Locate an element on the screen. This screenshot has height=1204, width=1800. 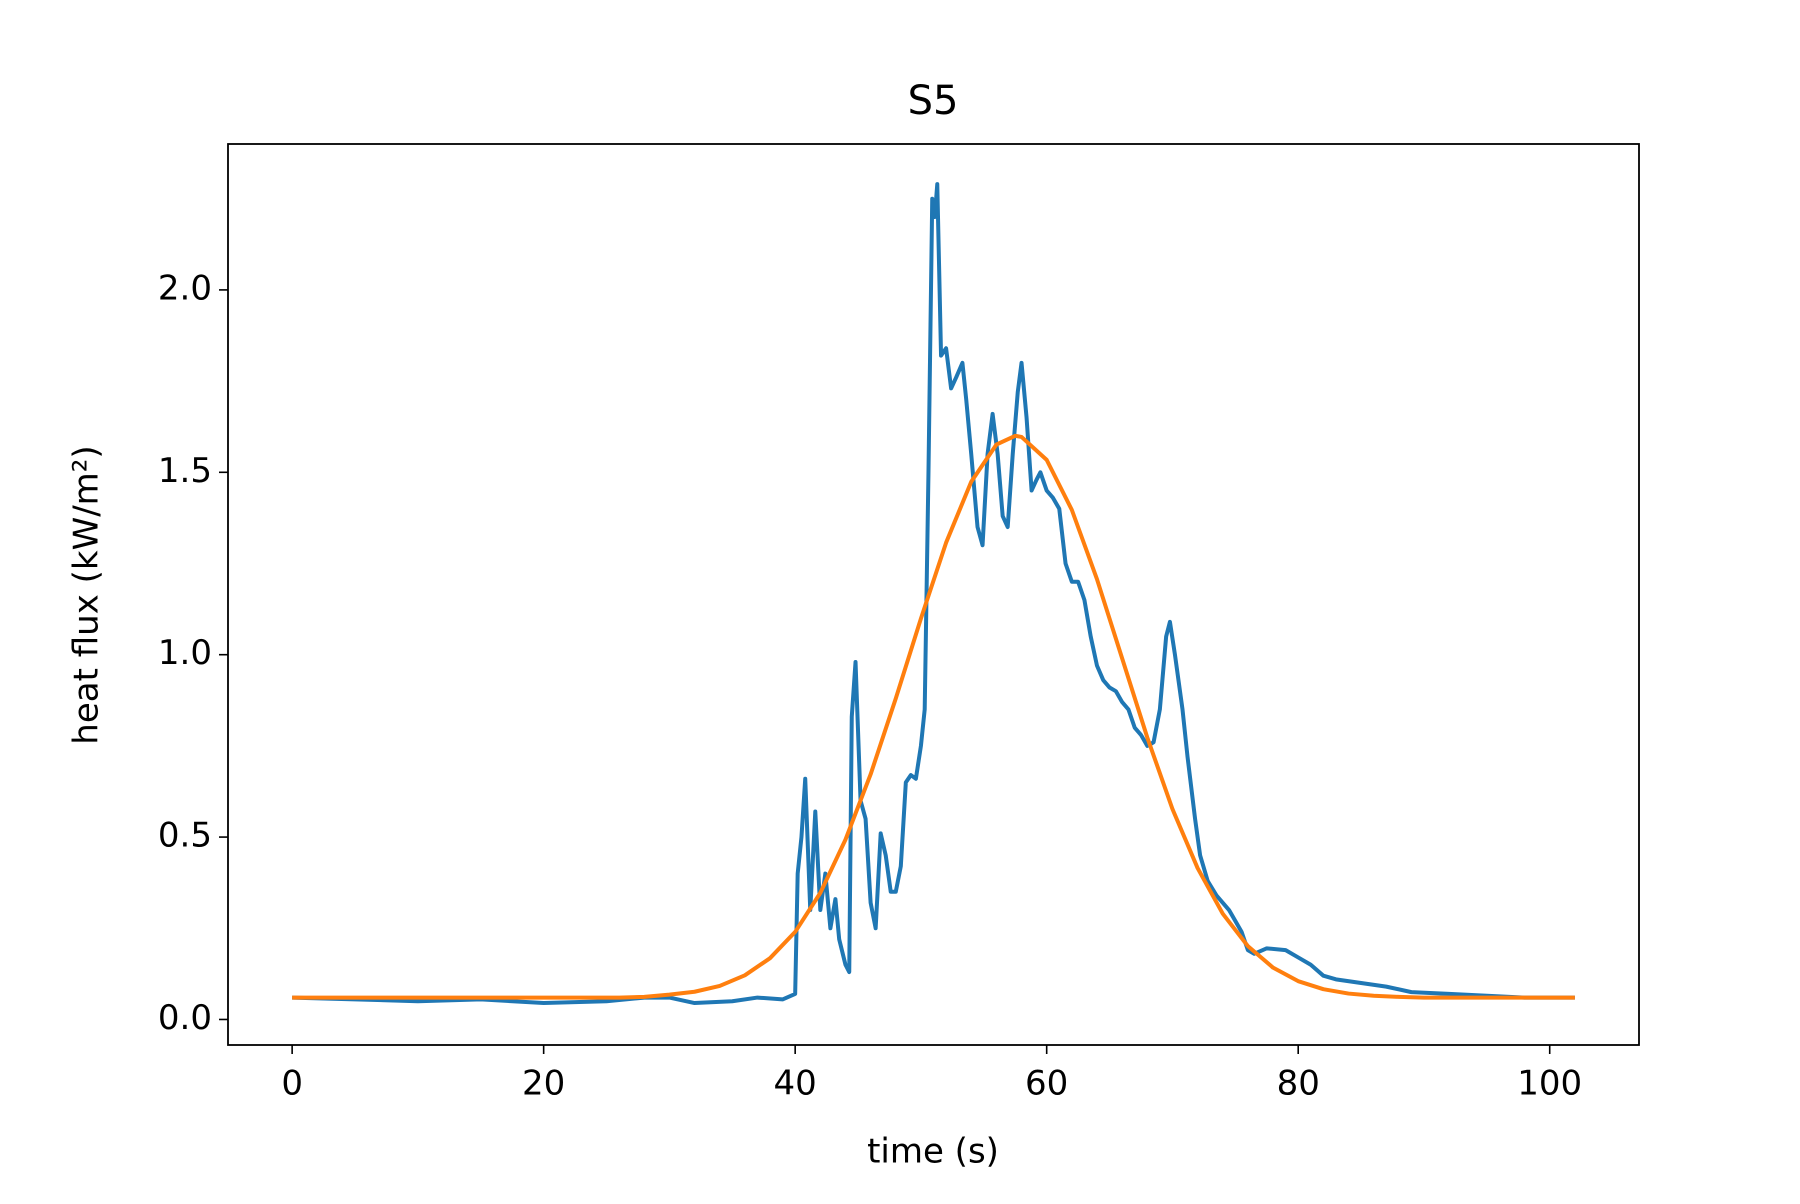
y-tick-label: 2.0 is located at coordinates (185, 288).